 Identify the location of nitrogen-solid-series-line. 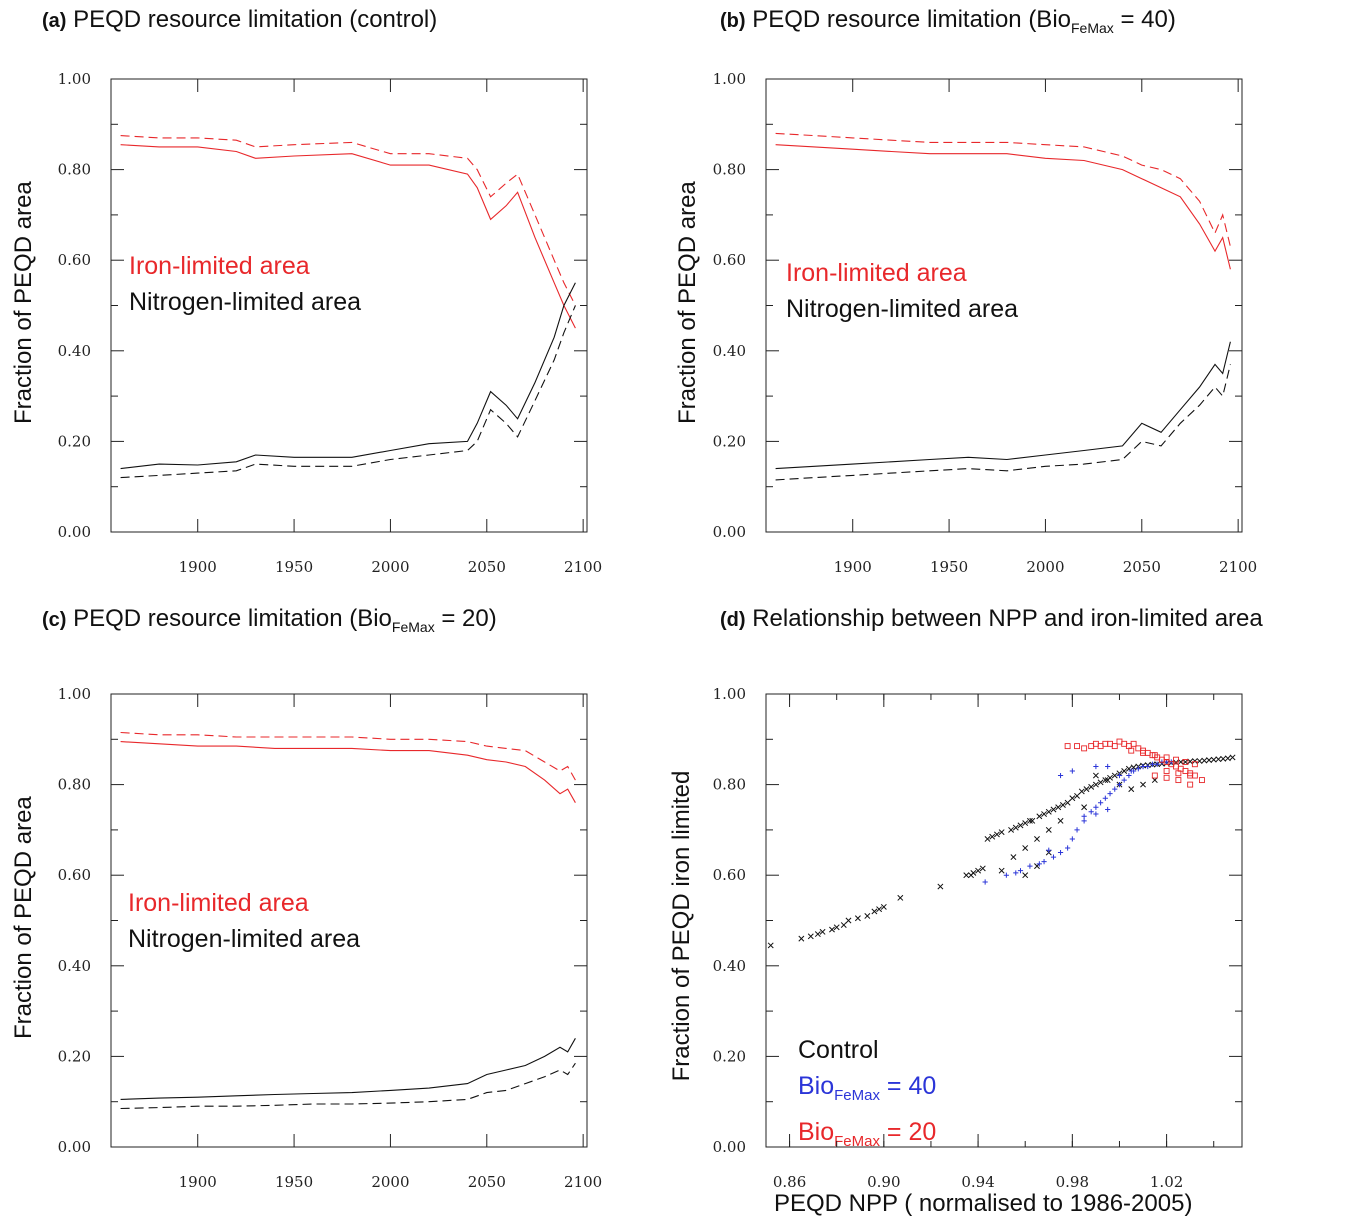
(348, 376).